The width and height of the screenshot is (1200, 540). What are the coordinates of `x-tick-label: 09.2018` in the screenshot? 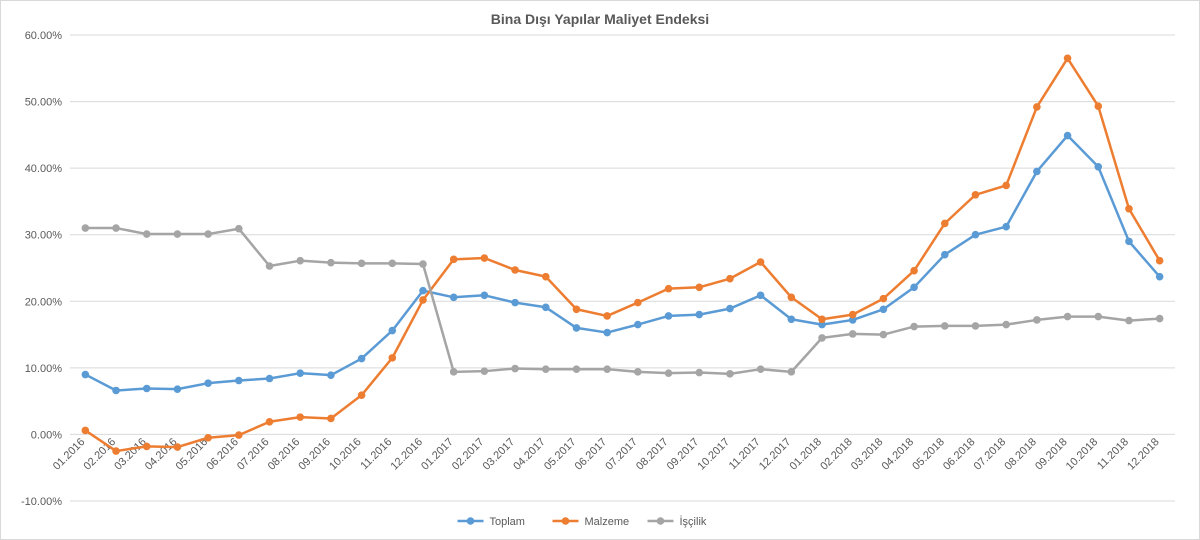 It's located at (1051, 454).